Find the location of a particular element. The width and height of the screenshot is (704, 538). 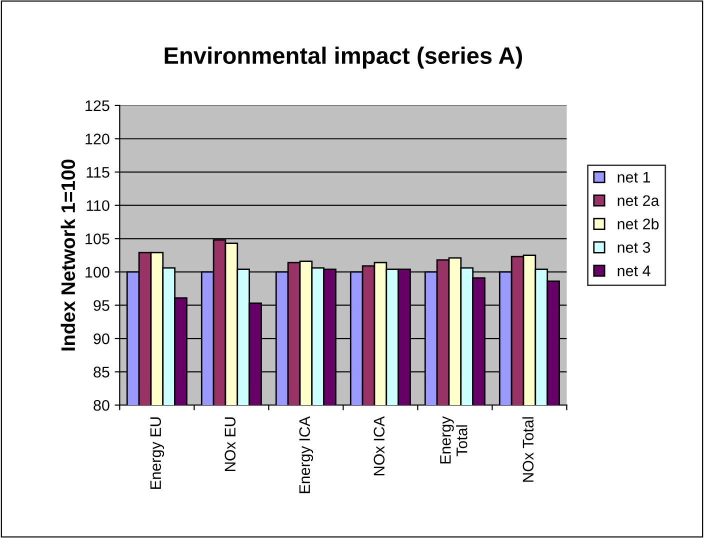

y-tick-label: 90 is located at coordinates (102, 338).